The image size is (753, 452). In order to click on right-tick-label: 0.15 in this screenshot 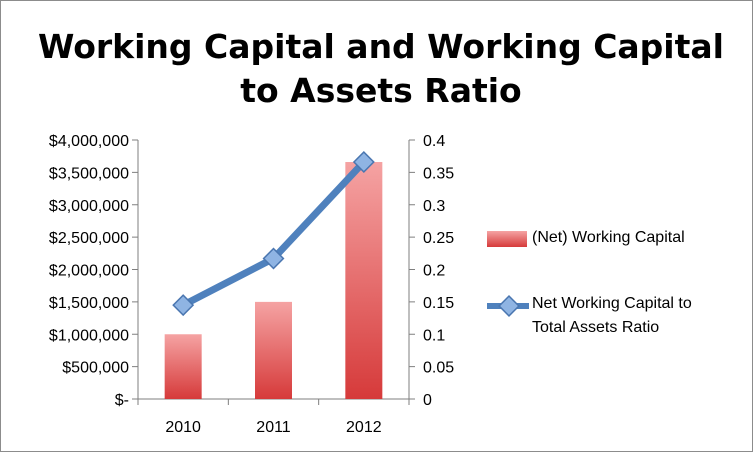, I will do `click(438, 303)`.